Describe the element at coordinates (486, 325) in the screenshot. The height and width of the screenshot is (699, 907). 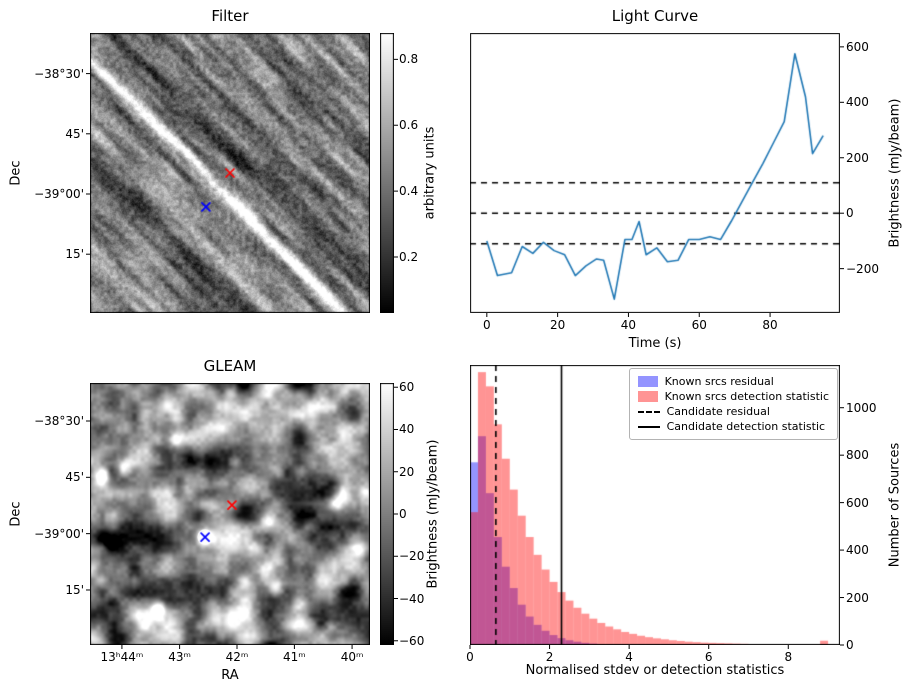
I see `light-curve-xtick-label: 0` at that location.